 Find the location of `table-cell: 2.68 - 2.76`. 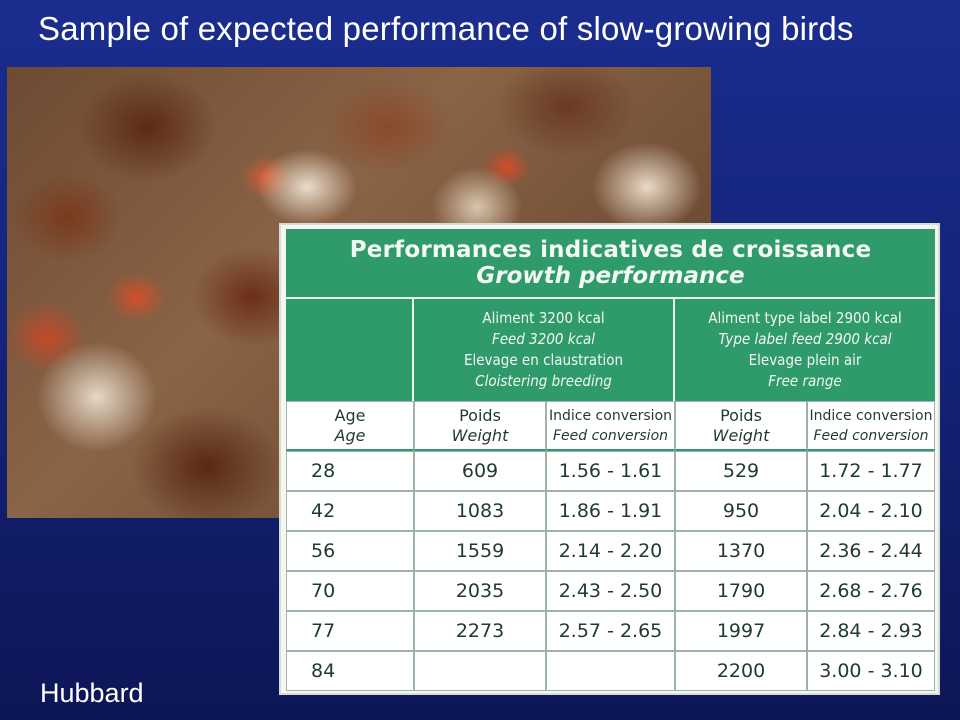

table-cell: 2.68 - 2.76 is located at coordinates (871, 591).